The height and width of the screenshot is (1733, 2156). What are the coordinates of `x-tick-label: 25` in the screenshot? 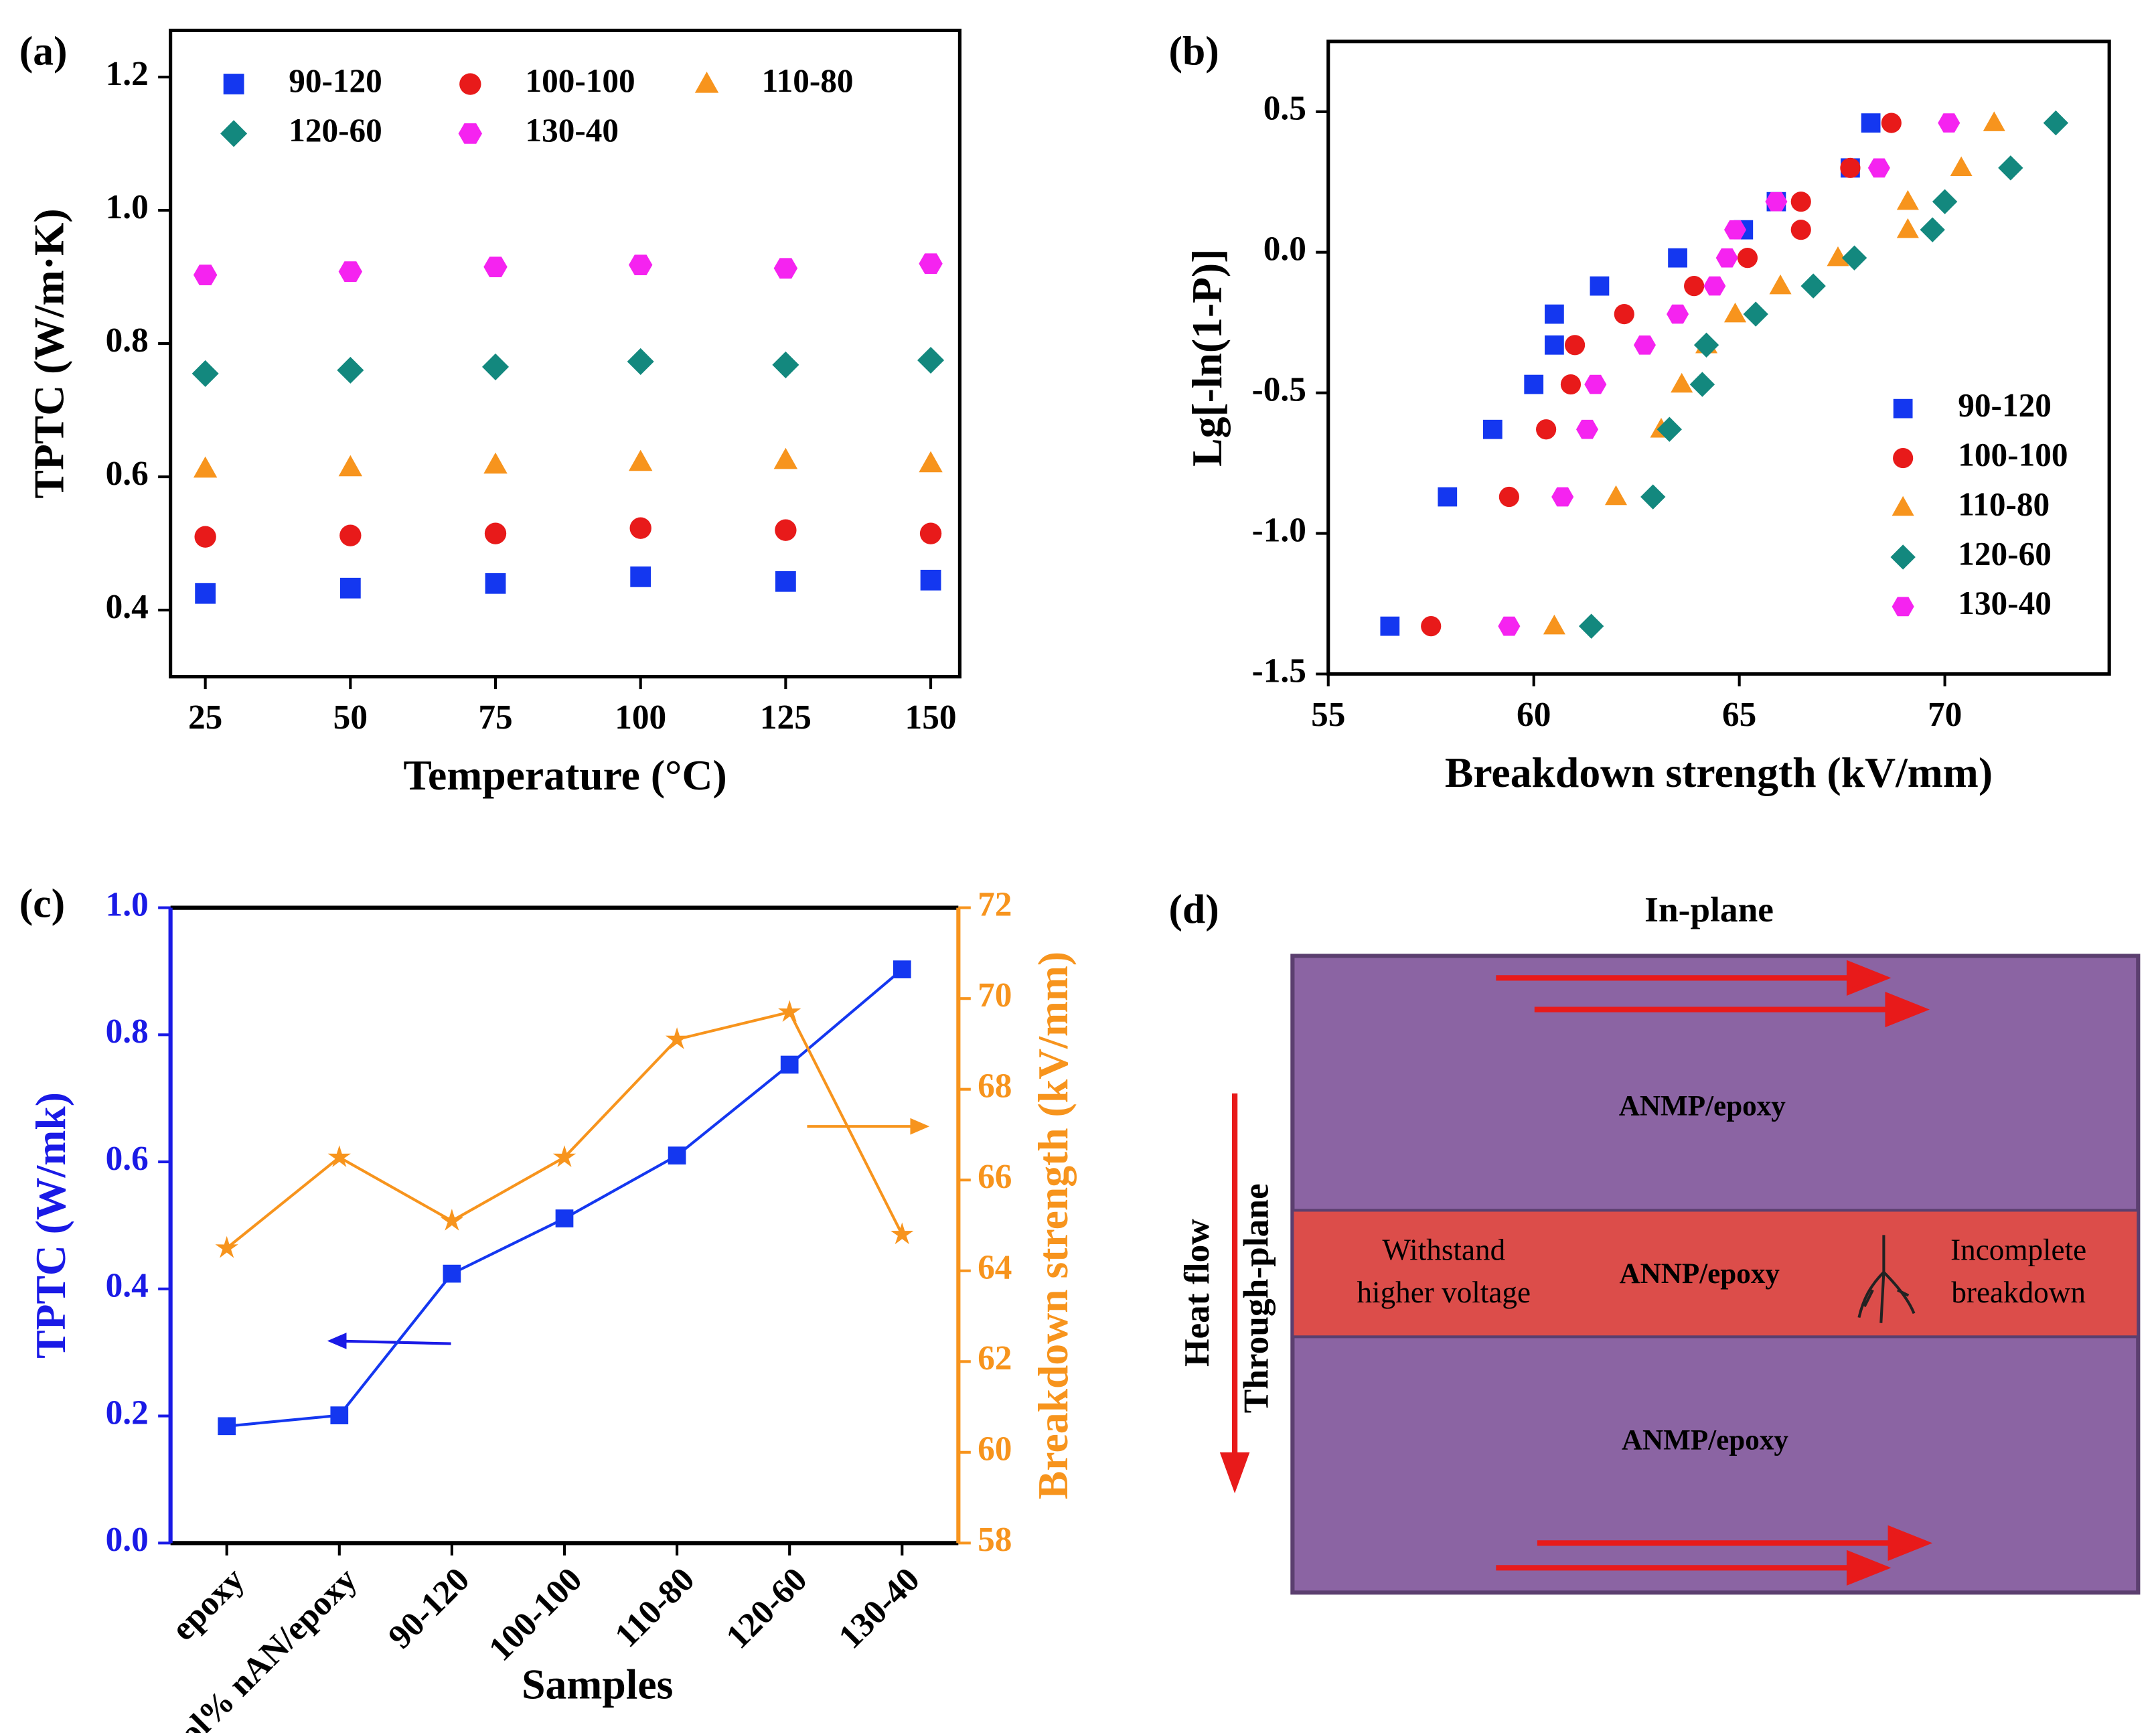 It's located at (205, 718).